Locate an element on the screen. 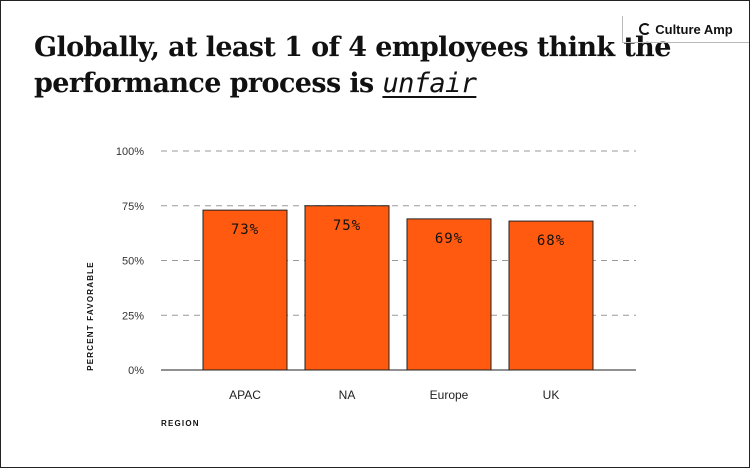  data-label: 69% is located at coordinates (449, 239).